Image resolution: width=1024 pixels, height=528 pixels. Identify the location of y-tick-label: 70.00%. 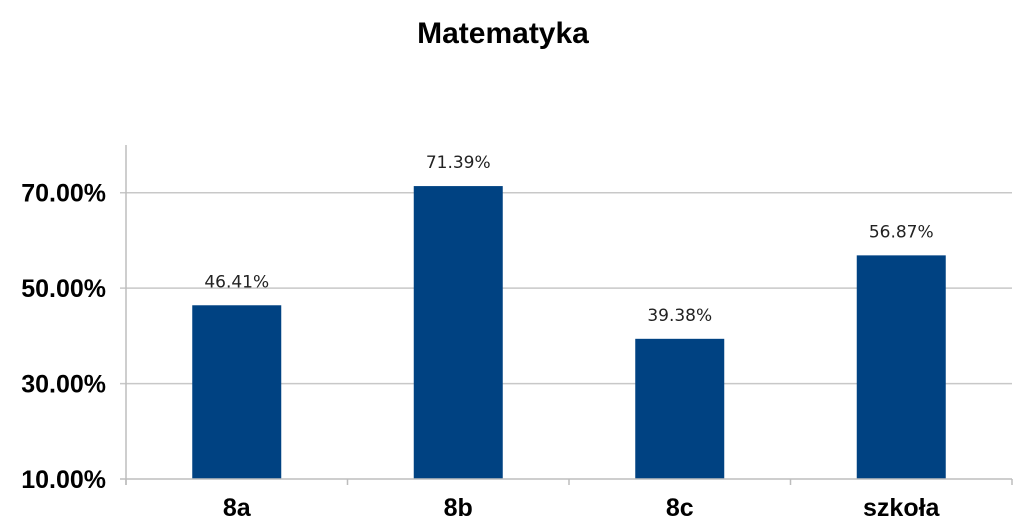
(63, 194).